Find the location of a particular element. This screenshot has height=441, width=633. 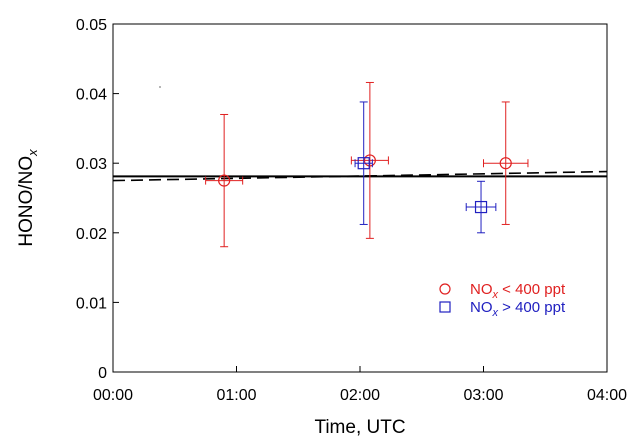

y-tick-label: 0.05 is located at coordinates (91, 25).